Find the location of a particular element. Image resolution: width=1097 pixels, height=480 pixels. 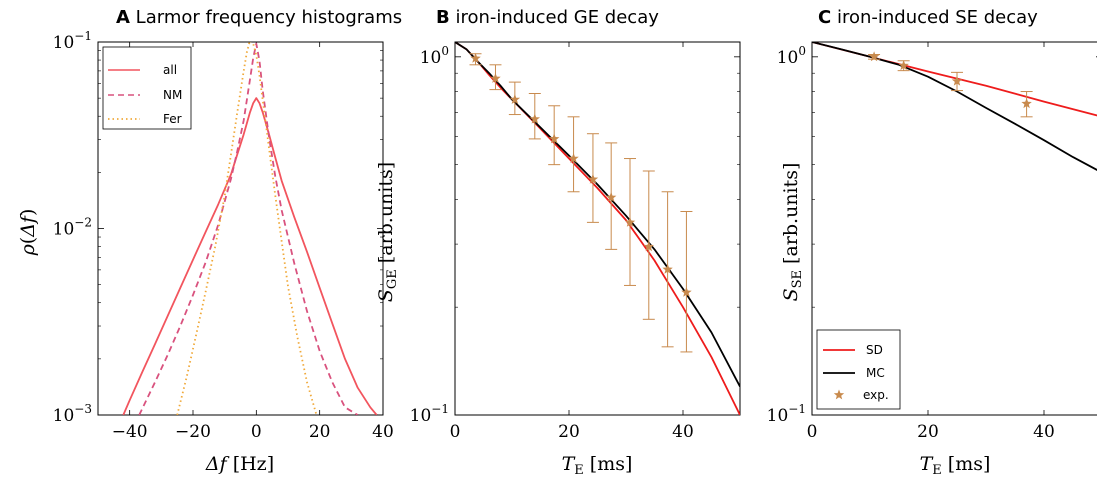

panel-c-title: C iron-induced SE decay is located at coordinates (928, 17).